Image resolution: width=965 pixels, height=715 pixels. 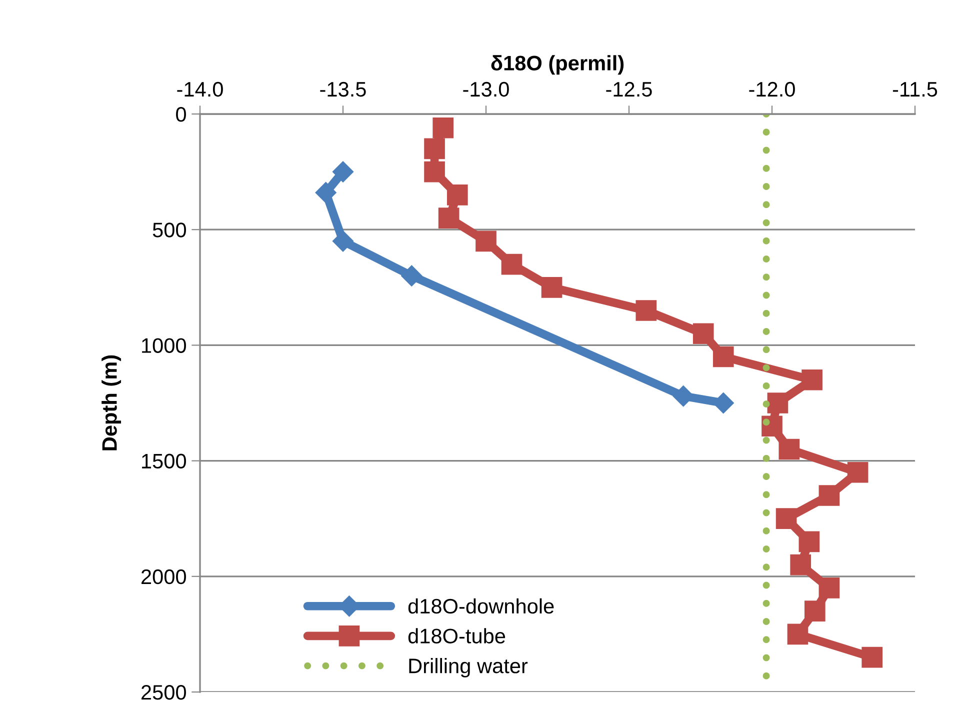 What do you see at coordinates (164, 461) in the screenshot?
I see `y-tick-label: 1500` at bounding box center [164, 461].